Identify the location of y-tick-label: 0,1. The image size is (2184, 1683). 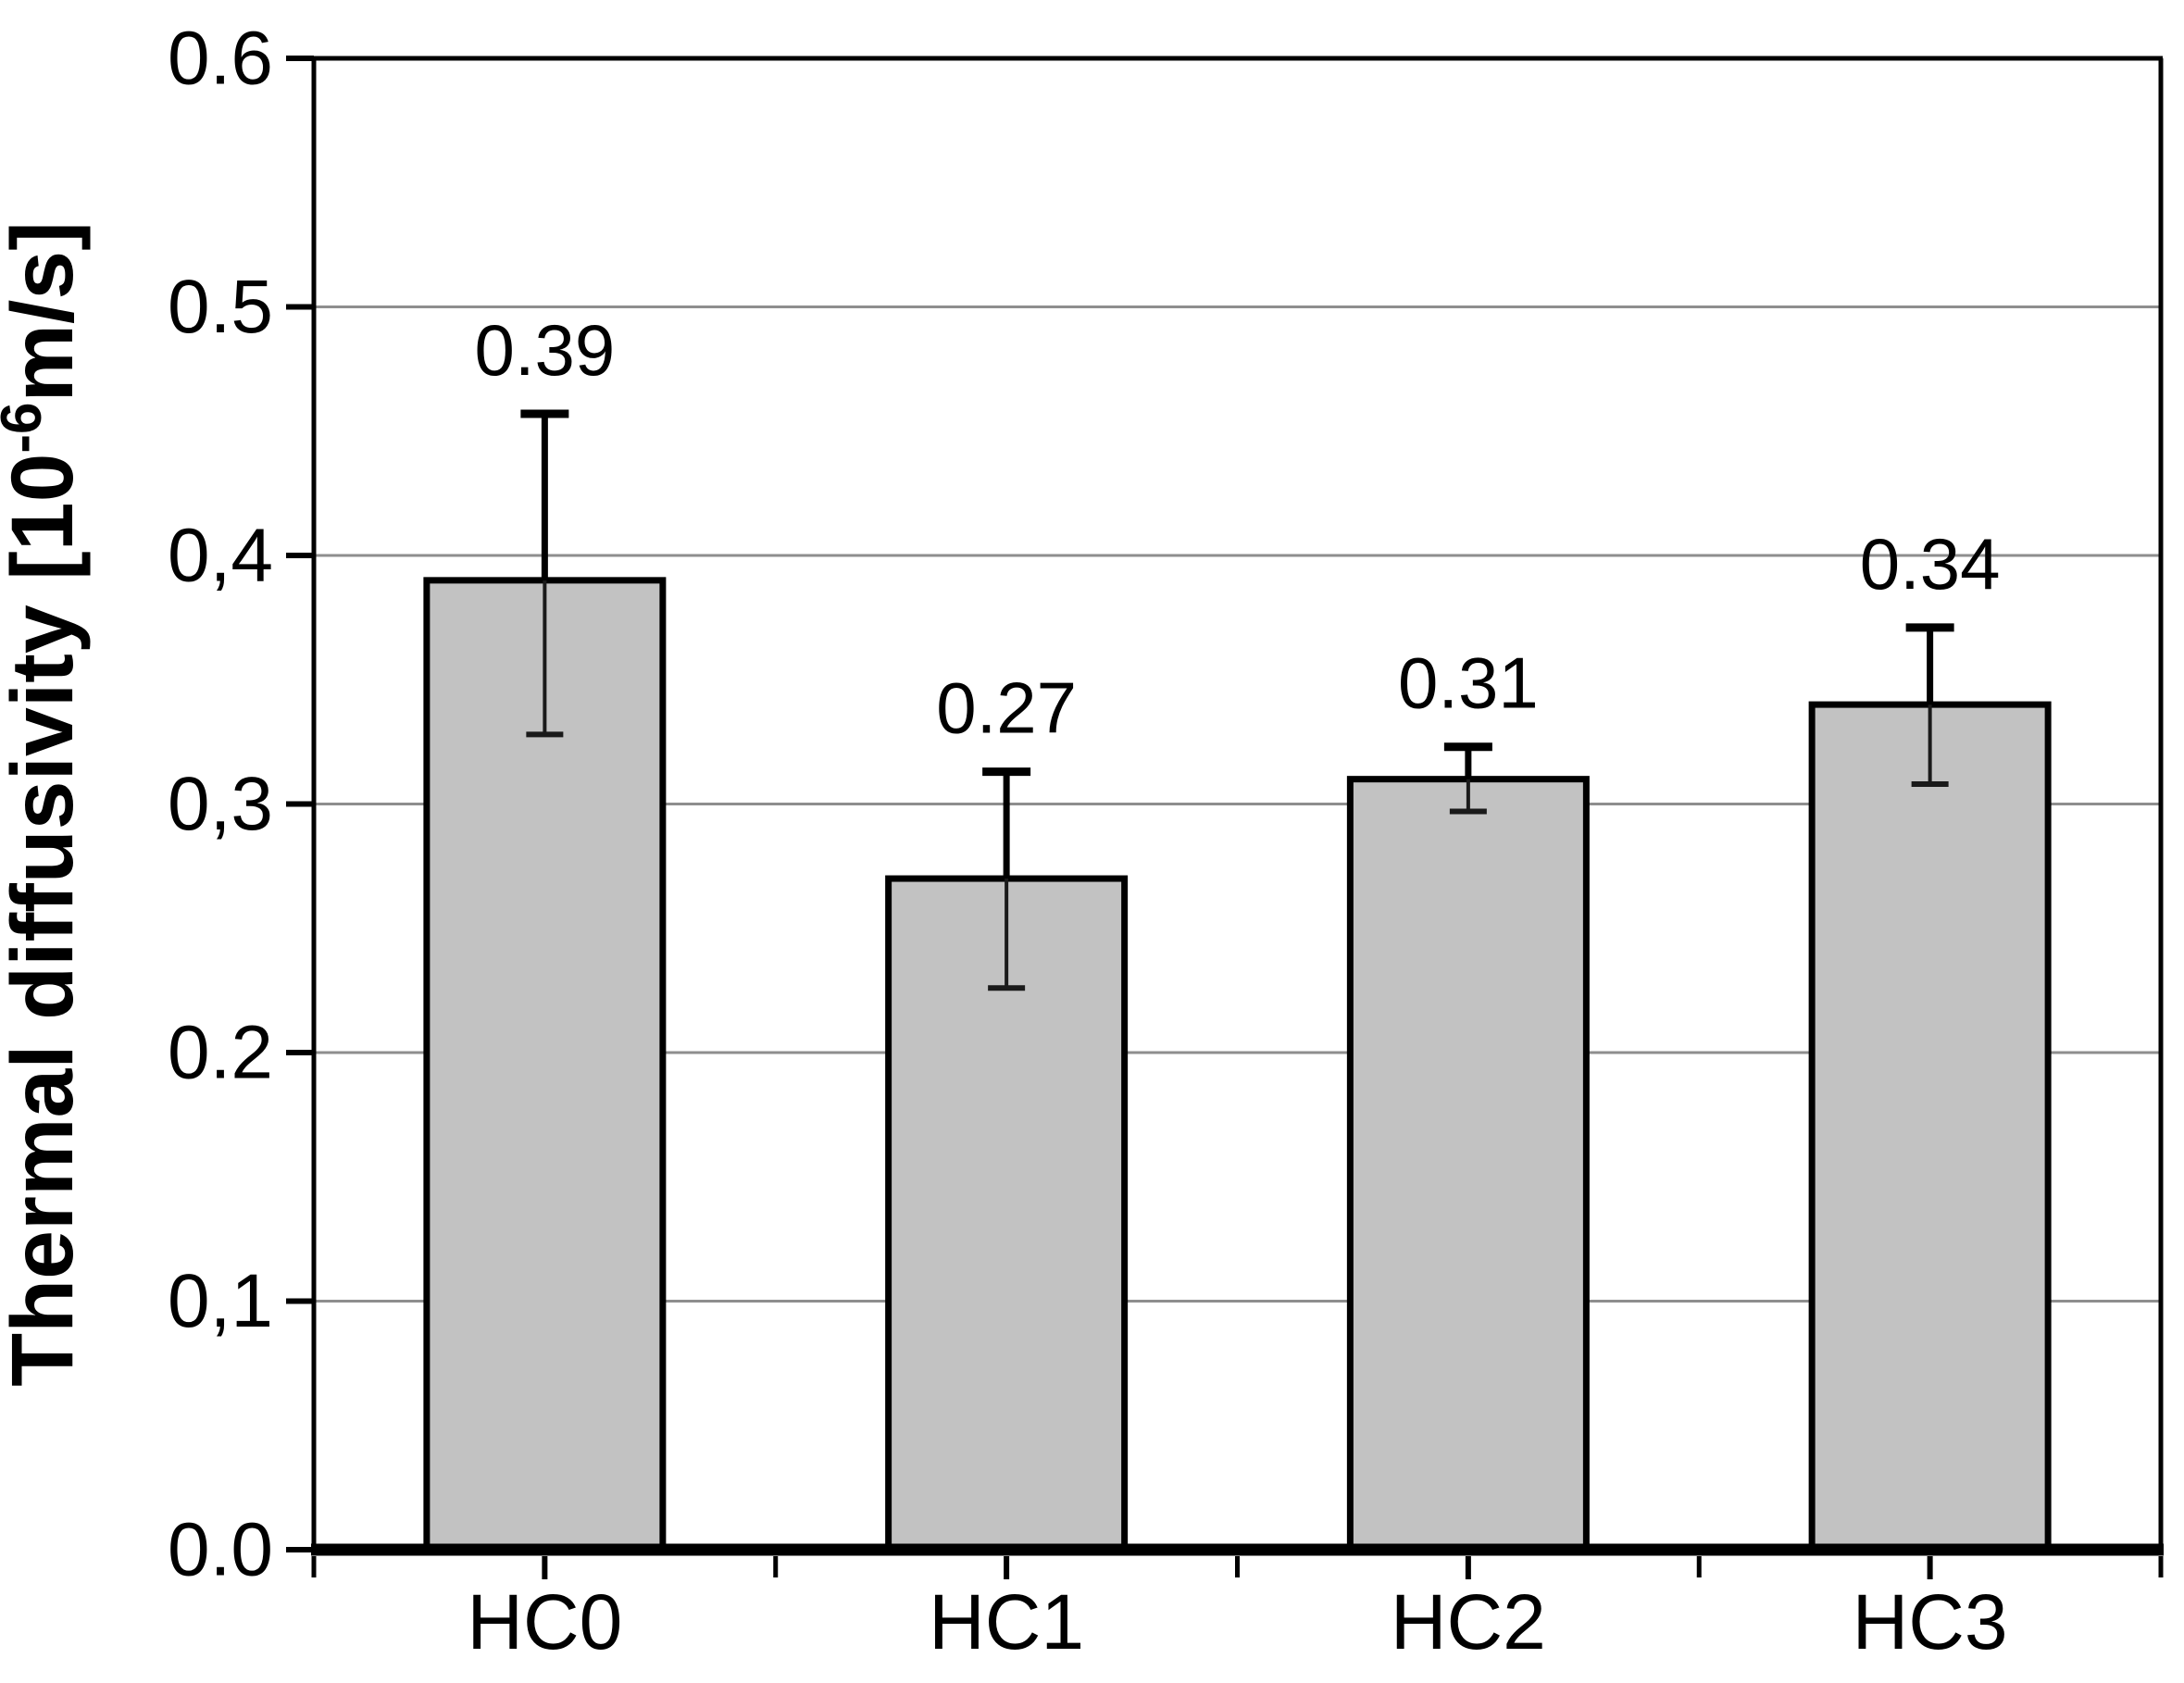
(220, 1301).